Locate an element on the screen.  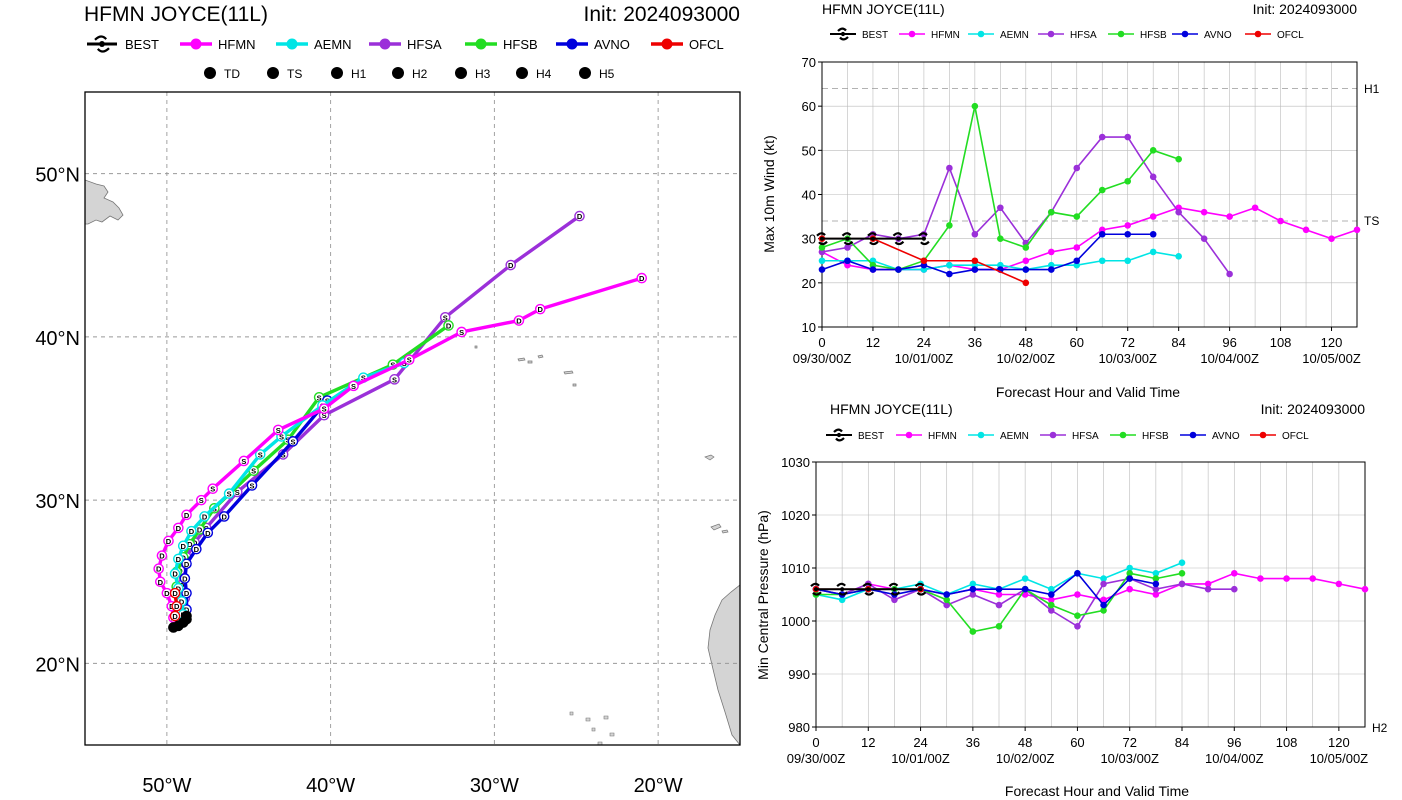
pressure-ylabel: Min Central Pressure (hPa) is located at coordinates (763, 595).